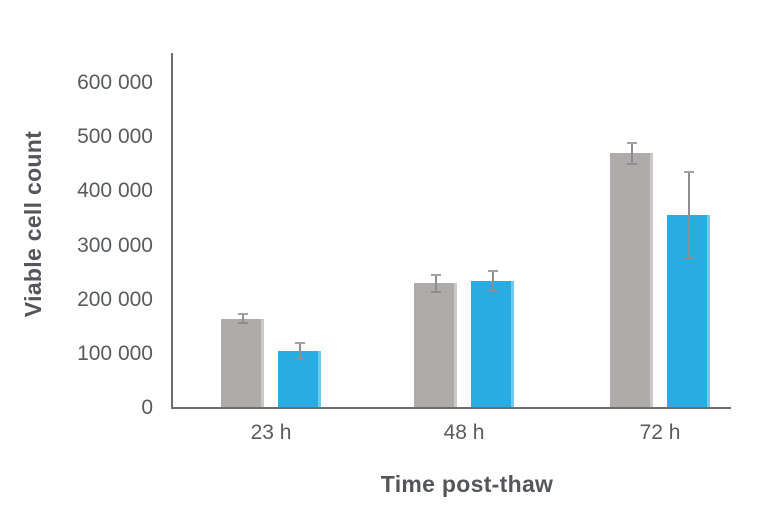 The image size is (779, 525). What do you see at coordinates (271, 432) in the screenshot?
I see `x-tick-label: 23 h` at bounding box center [271, 432].